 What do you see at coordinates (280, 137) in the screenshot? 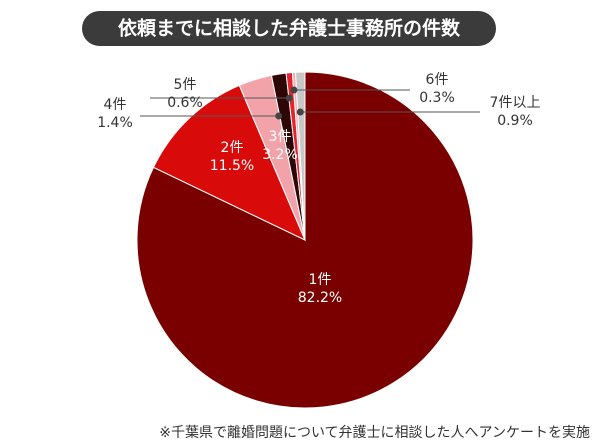
I see `slice-label: 3件` at bounding box center [280, 137].